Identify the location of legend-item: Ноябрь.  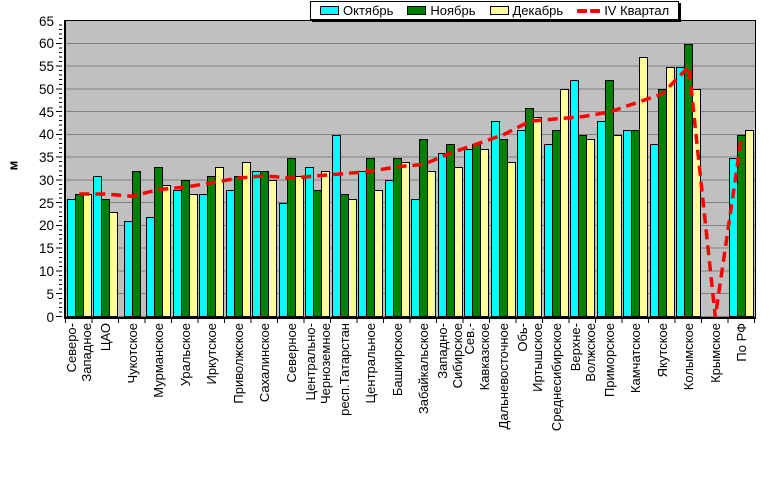
(441, 10).